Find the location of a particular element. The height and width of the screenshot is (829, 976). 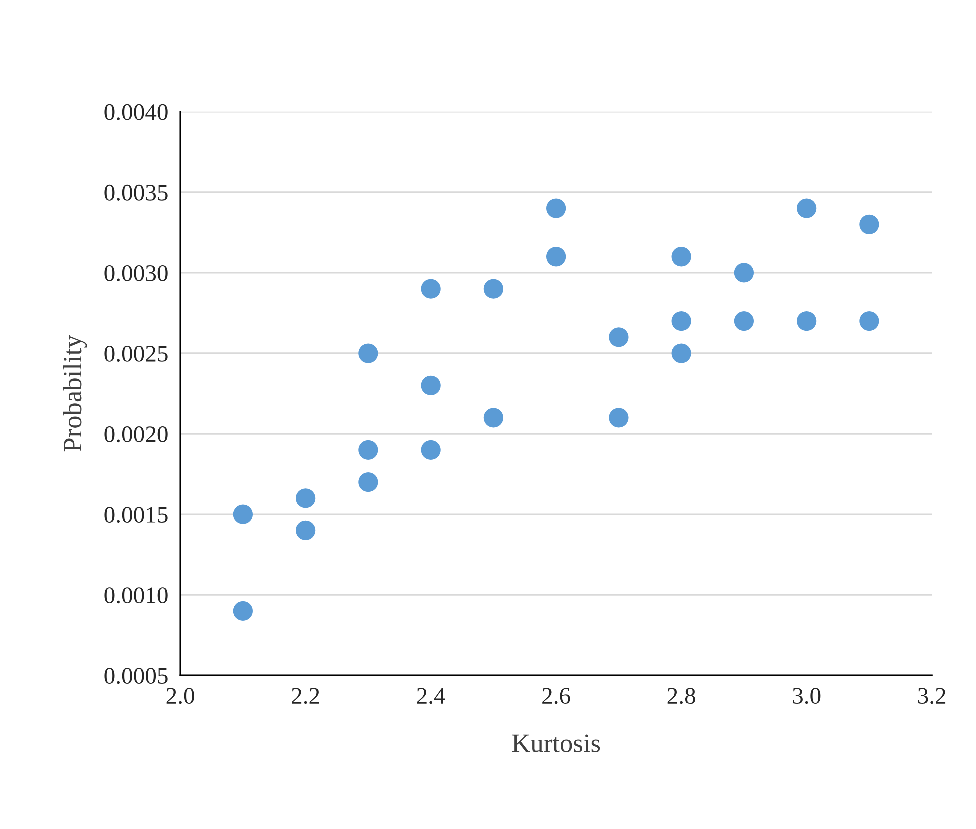

x-tick-label: 3.0 is located at coordinates (807, 696).